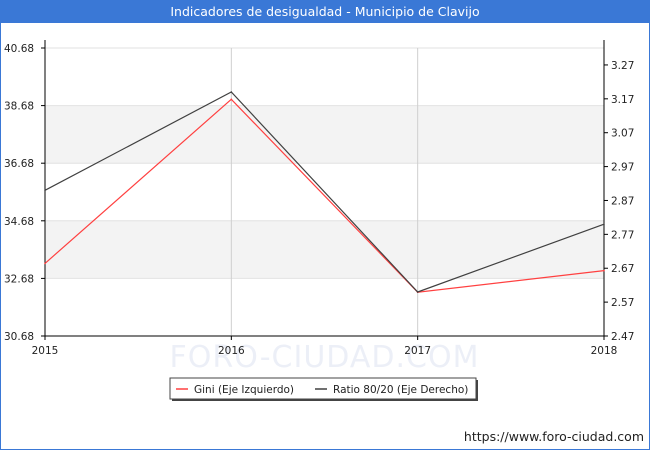 The width and height of the screenshot is (650, 450). Describe the element at coordinates (622, 303) in the screenshot. I see `y-right-tick-label: 2.57` at that location.